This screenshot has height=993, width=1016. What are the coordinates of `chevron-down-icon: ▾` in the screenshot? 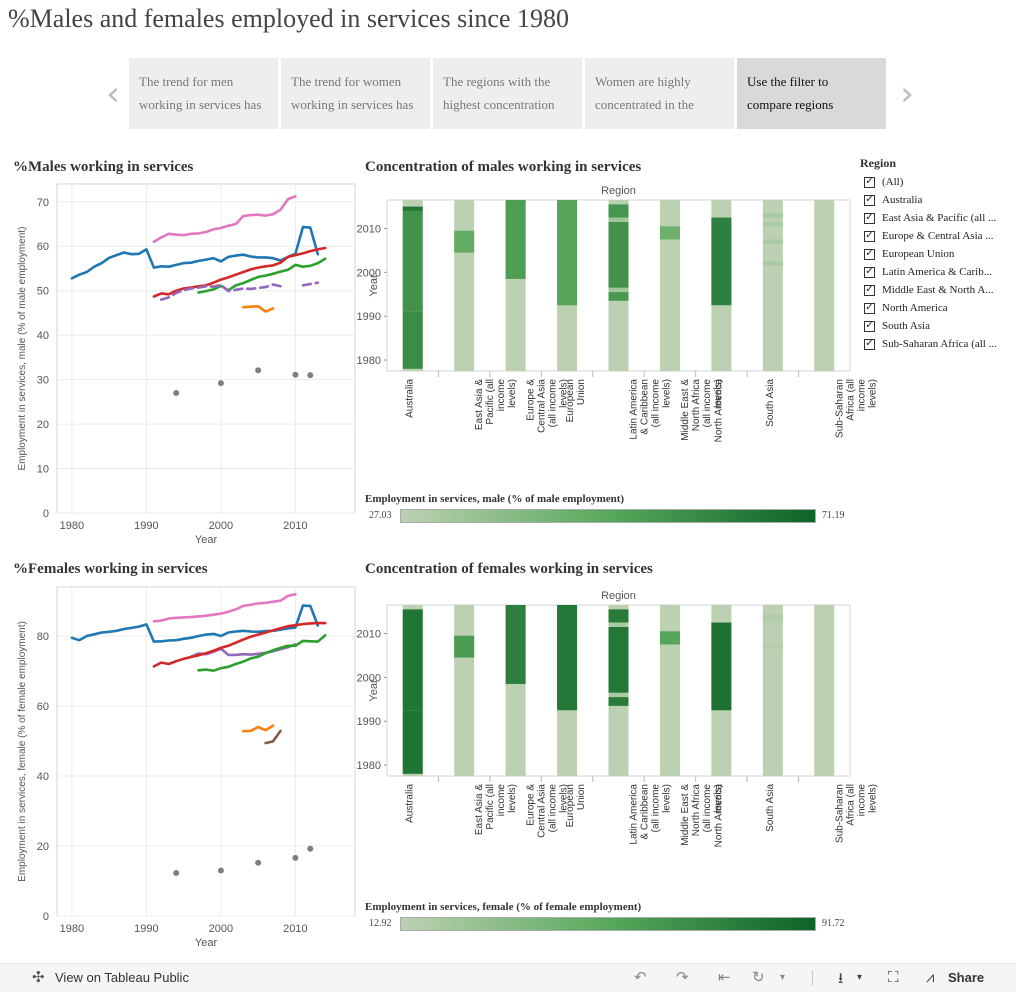 It's located at (783, 977).